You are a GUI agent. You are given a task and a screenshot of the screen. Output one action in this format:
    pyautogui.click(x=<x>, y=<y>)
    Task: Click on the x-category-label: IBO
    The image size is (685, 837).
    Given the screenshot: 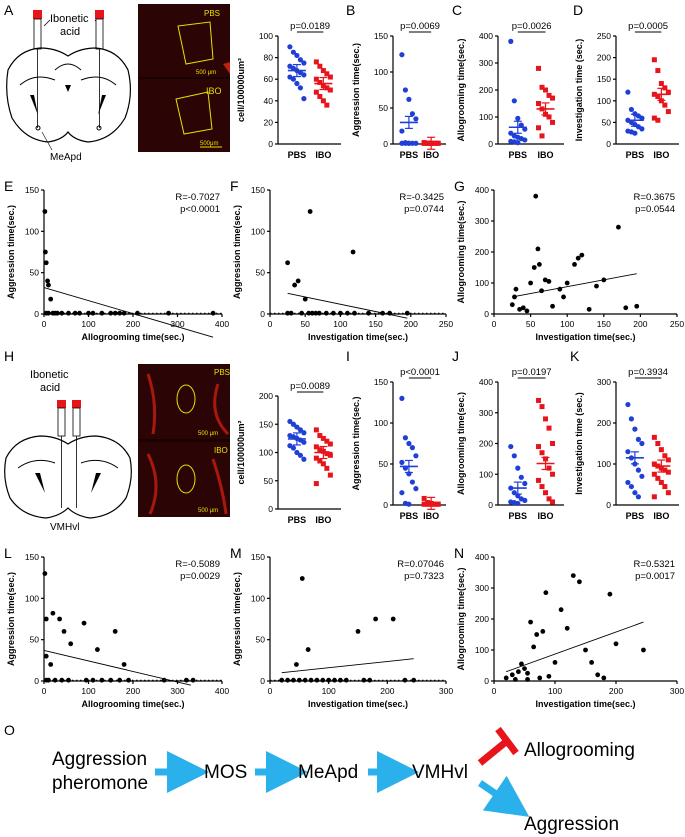 What is the action you would take?
    pyautogui.click(x=546, y=516)
    